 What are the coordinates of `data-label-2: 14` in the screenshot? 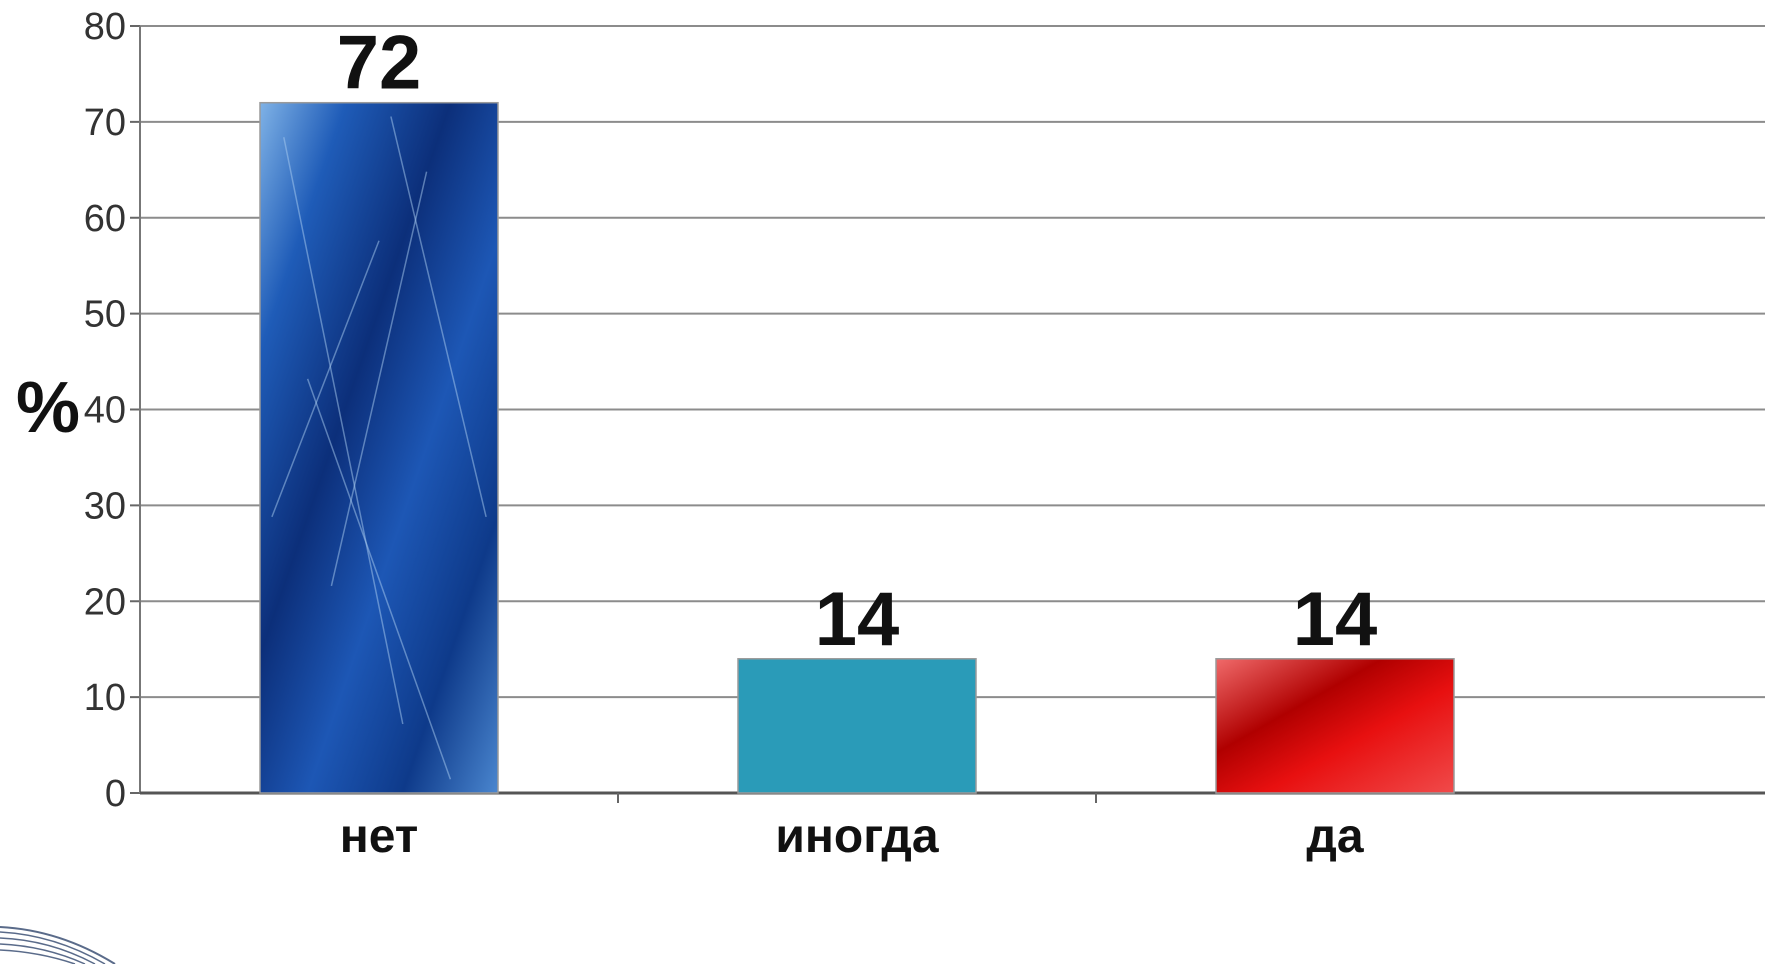 It's located at (1335, 619).